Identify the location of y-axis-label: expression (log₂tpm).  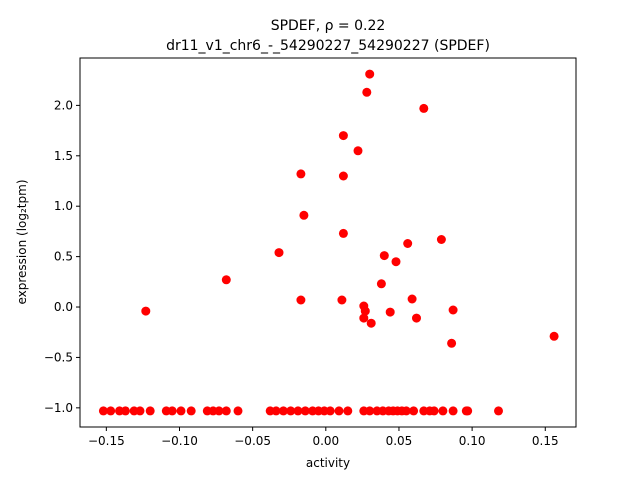
(22, 241).